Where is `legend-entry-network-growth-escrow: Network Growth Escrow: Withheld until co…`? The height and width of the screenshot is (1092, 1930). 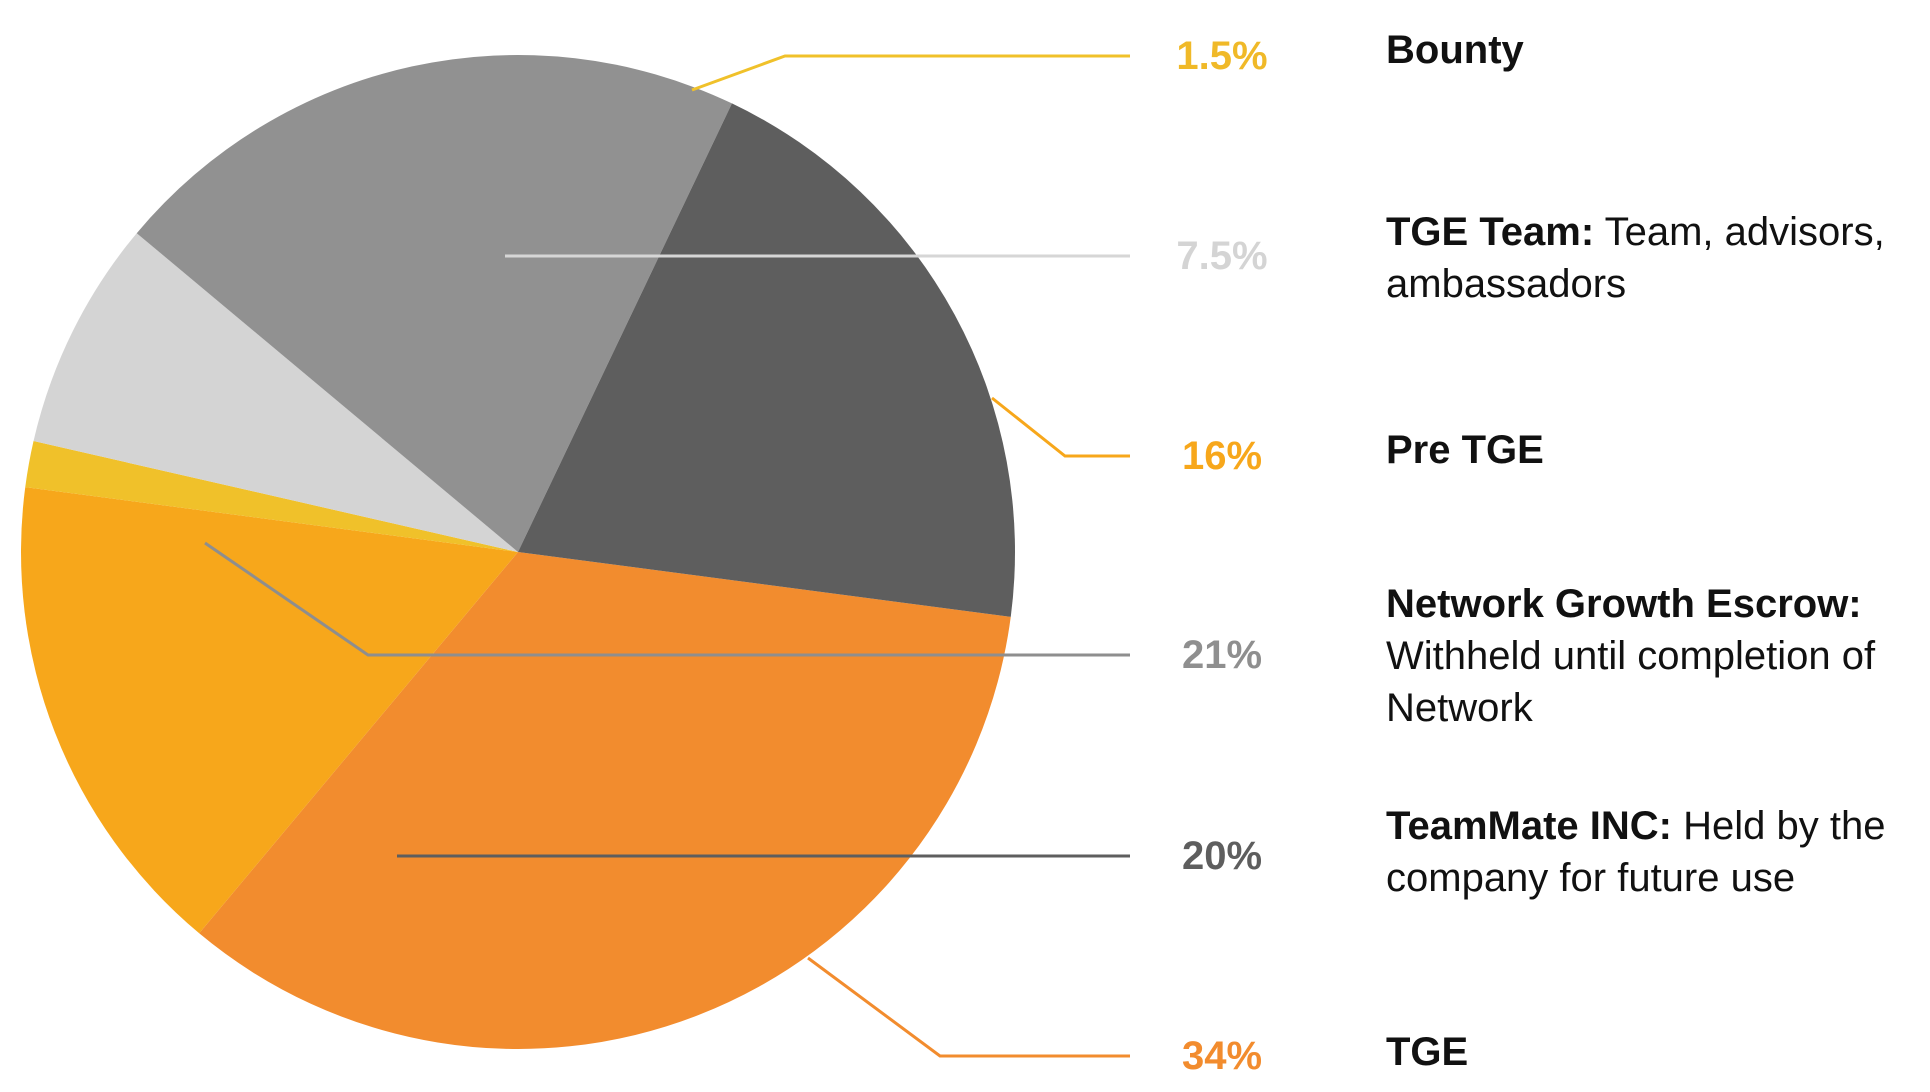
legend-entry-network-growth-escrow: Network Growth Escrow: Withheld until co… is located at coordinates (1656, 656).